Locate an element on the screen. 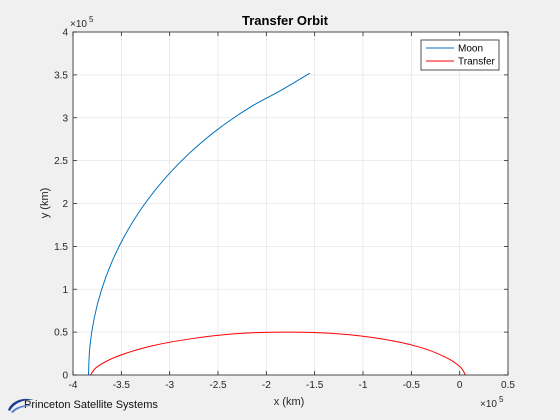  chart-title: Transfer Orbit is located at coordinates (285, 20).